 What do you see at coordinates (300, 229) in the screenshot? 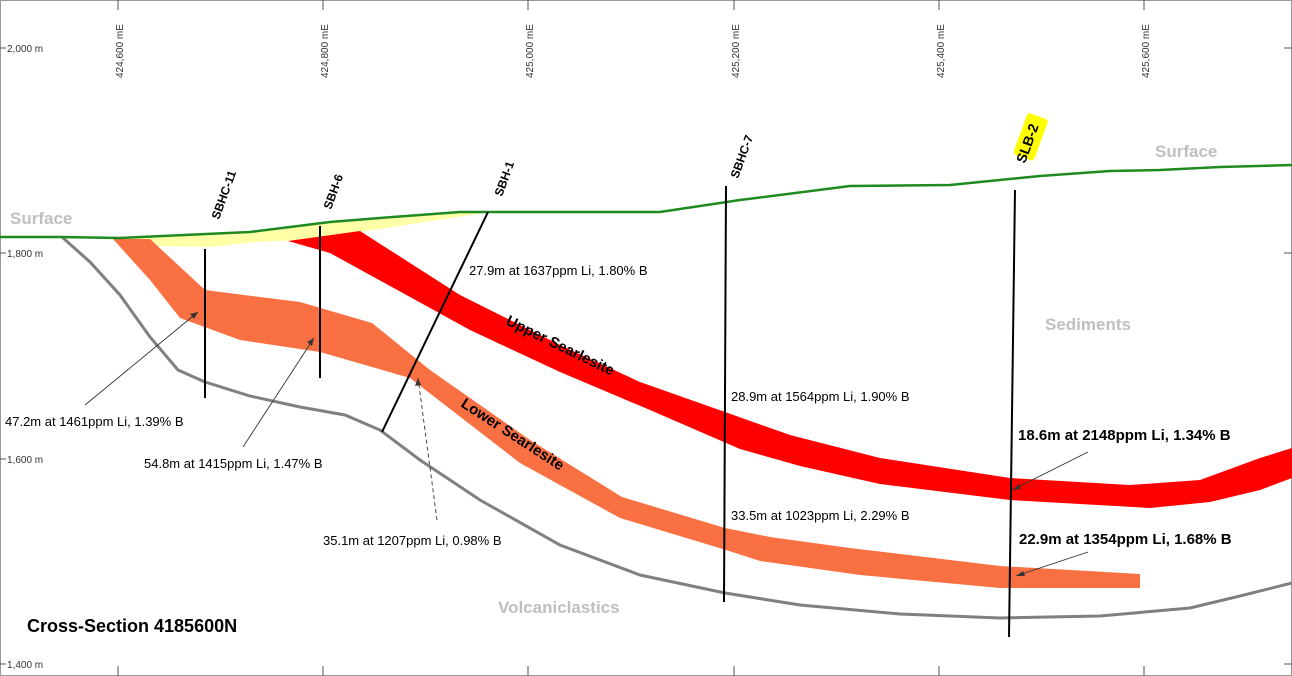
I see `yellow-sediment-wedge` at bounding box center [300, 229].